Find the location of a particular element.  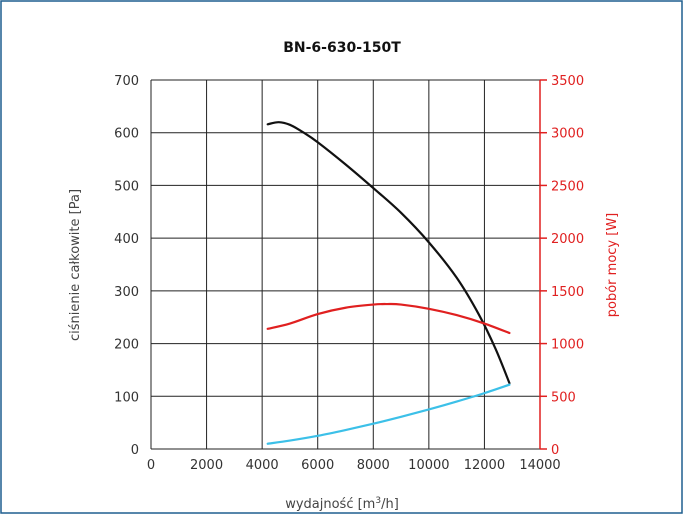

y-right-tick-label: 0 is located at coordinates (555, 450).